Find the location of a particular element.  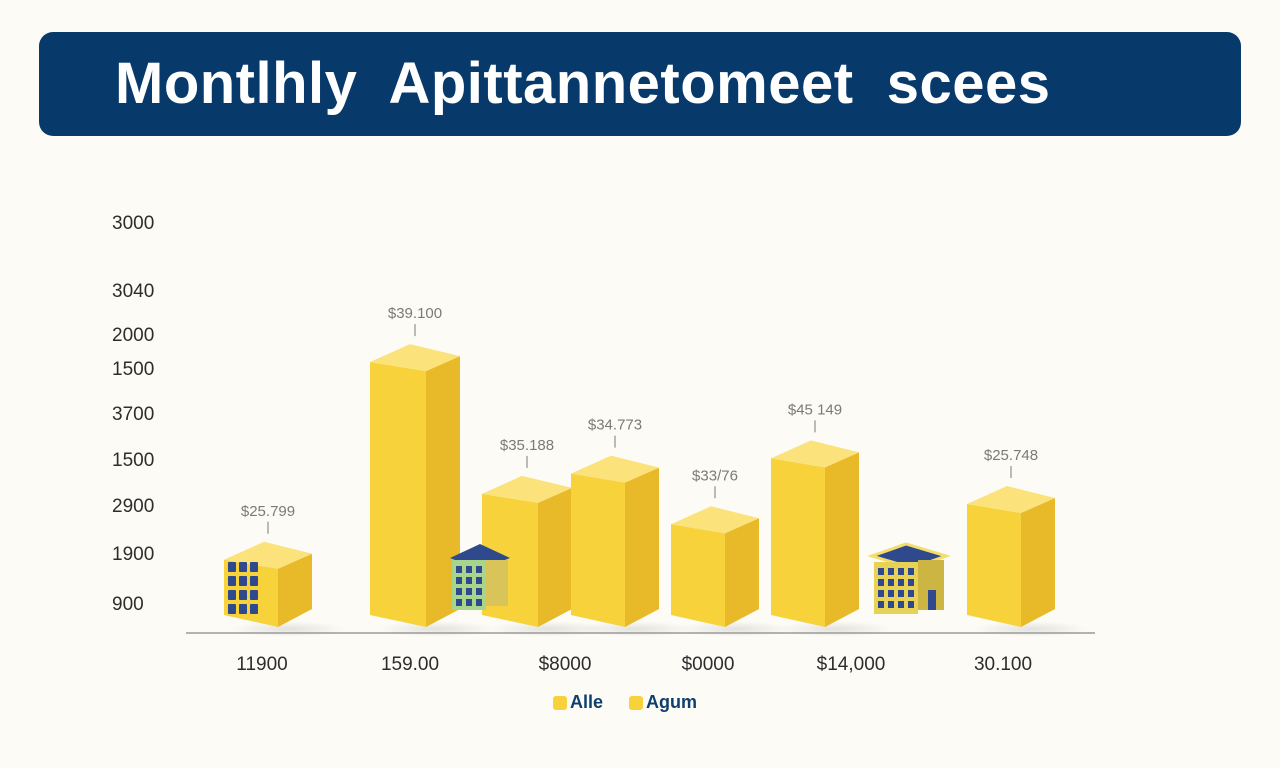

building-icons is located at coordinates (589, 578).